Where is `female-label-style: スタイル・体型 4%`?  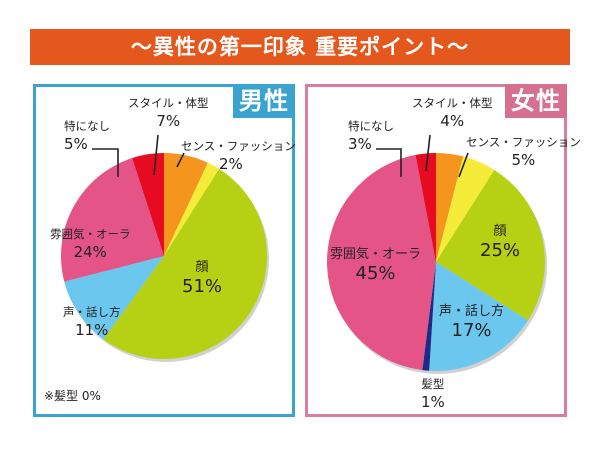
female-label-style: スタイル・体型 4% is located at coordinates (452, 113).